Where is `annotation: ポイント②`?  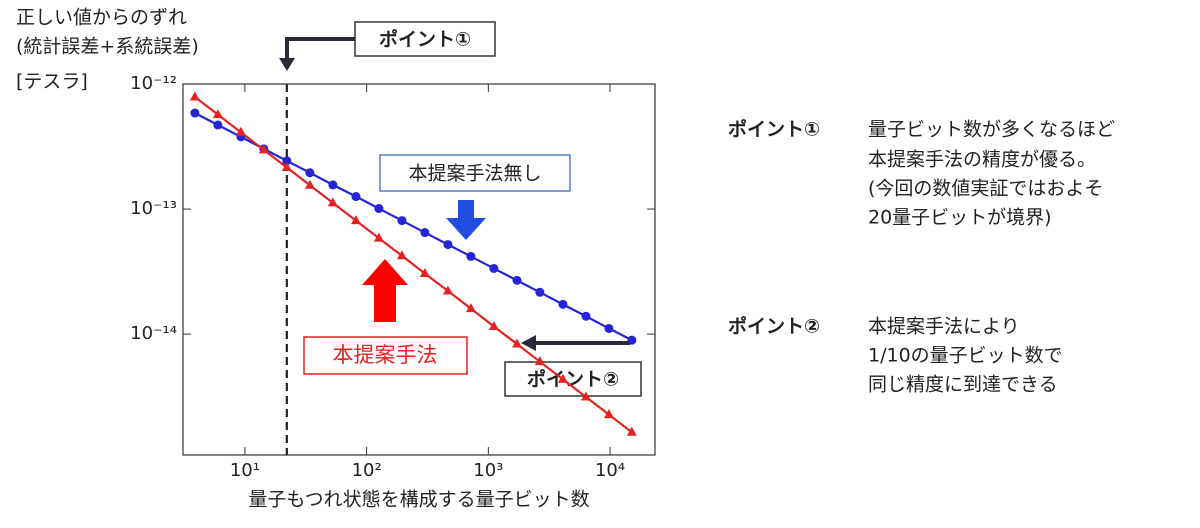
annotation: ポイント② is located at coordinates (573, 379).